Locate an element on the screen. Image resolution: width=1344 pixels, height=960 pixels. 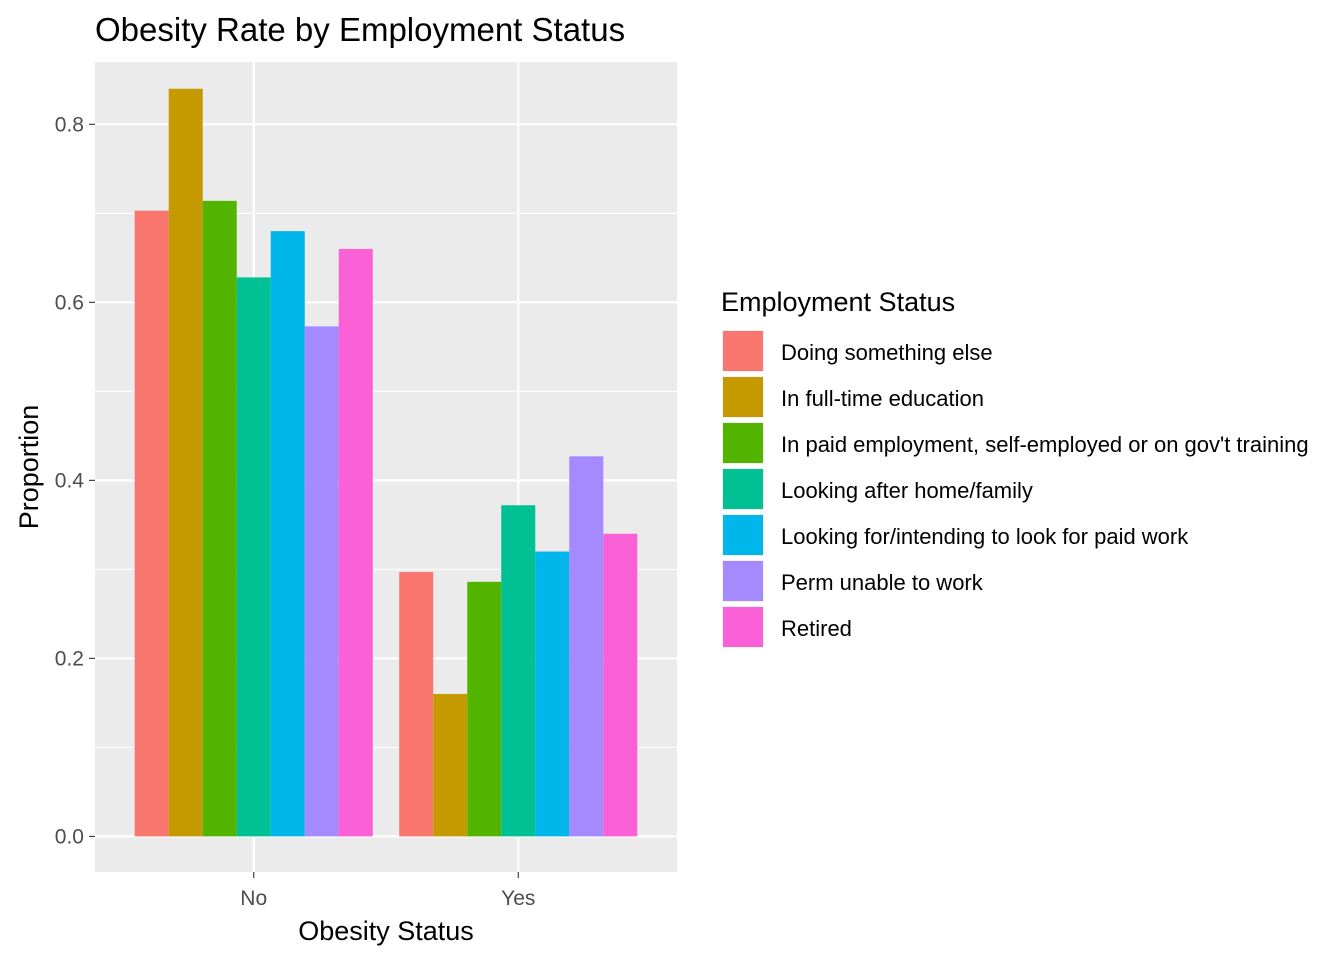
x-tick-label: No is located at coordinates (253, 898).